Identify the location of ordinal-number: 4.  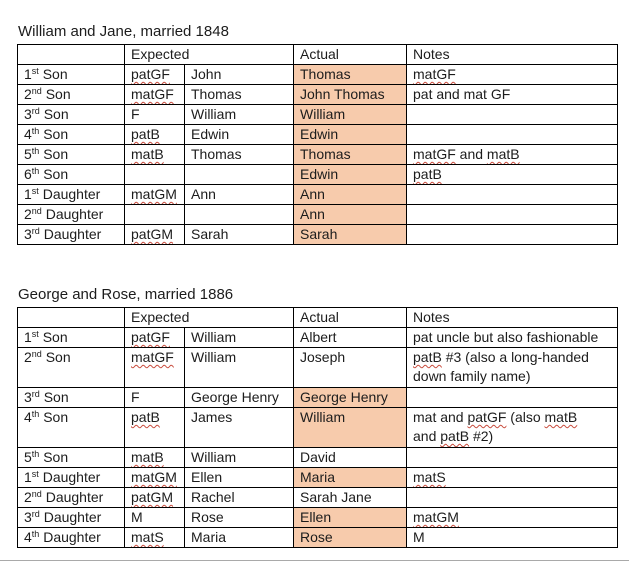
(28, 417).